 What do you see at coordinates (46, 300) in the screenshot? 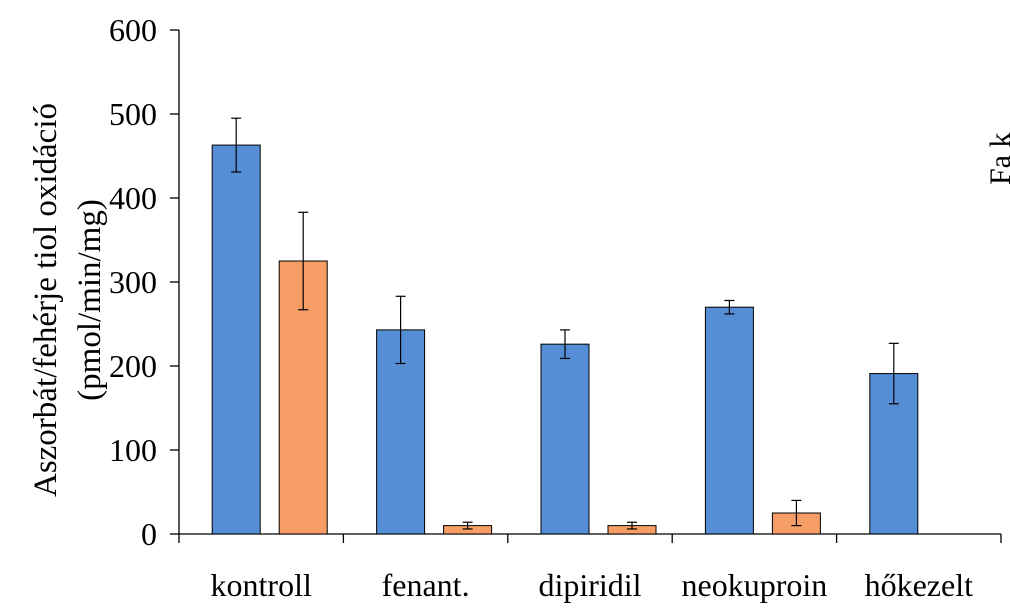
I see `y-axis-title-line-1: Aszorbát/fehérje tiol oxidáció` at bounding box center [46, 300].